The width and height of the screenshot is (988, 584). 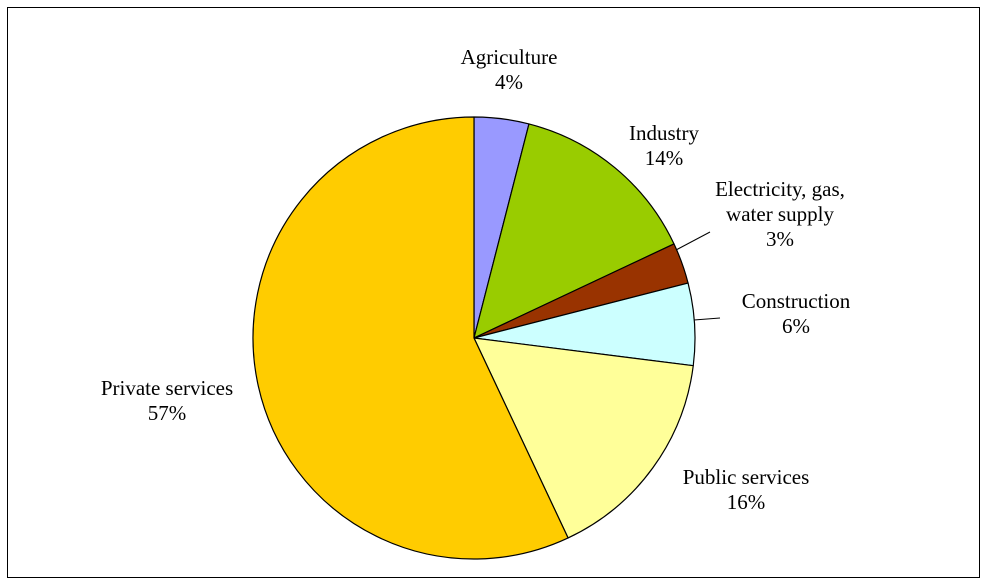 What do you see at coordinates (583, 438) in the screenshot?
I see `pie-slice-public-services` at bounding box center [583, 438].